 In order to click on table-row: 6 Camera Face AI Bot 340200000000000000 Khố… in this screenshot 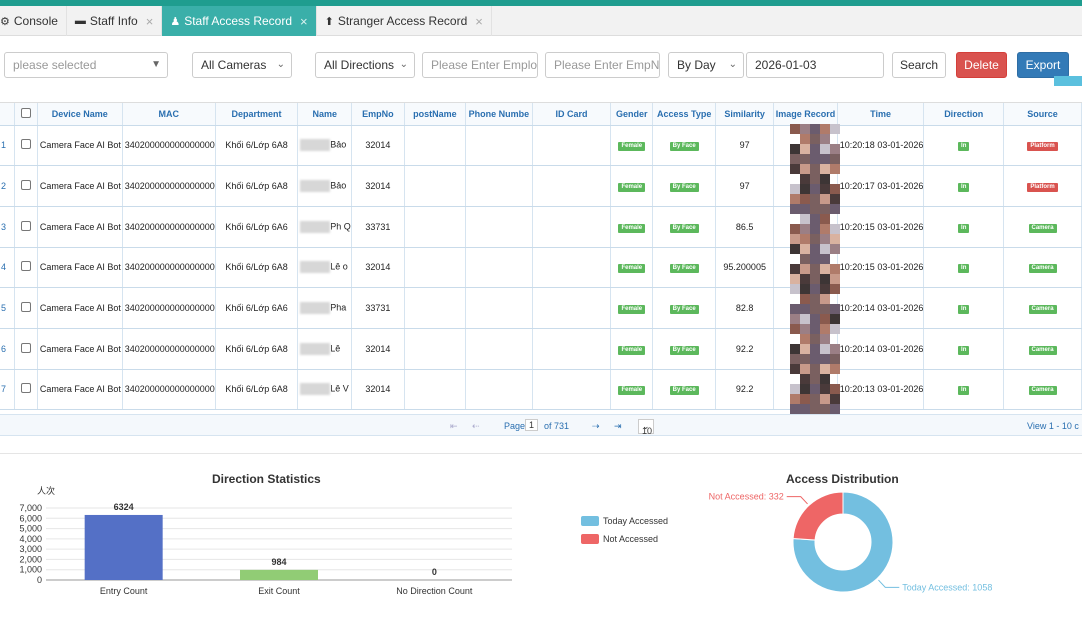, I will do `click(541, 349)`.